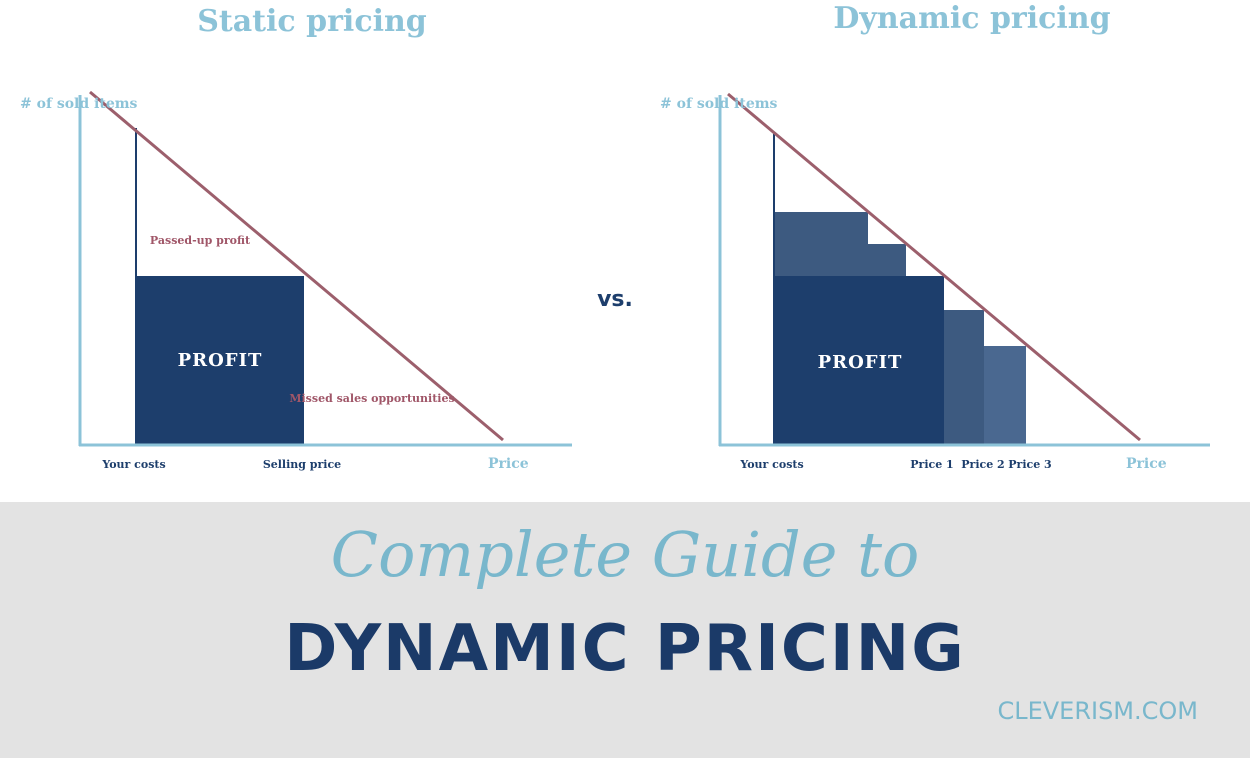 The image size is (1250, 758). What do you see at coordinates (771, 464) in the screenshot?
I see `dynamic-tick-costs: Your costs` at bounding box center [771, 464].